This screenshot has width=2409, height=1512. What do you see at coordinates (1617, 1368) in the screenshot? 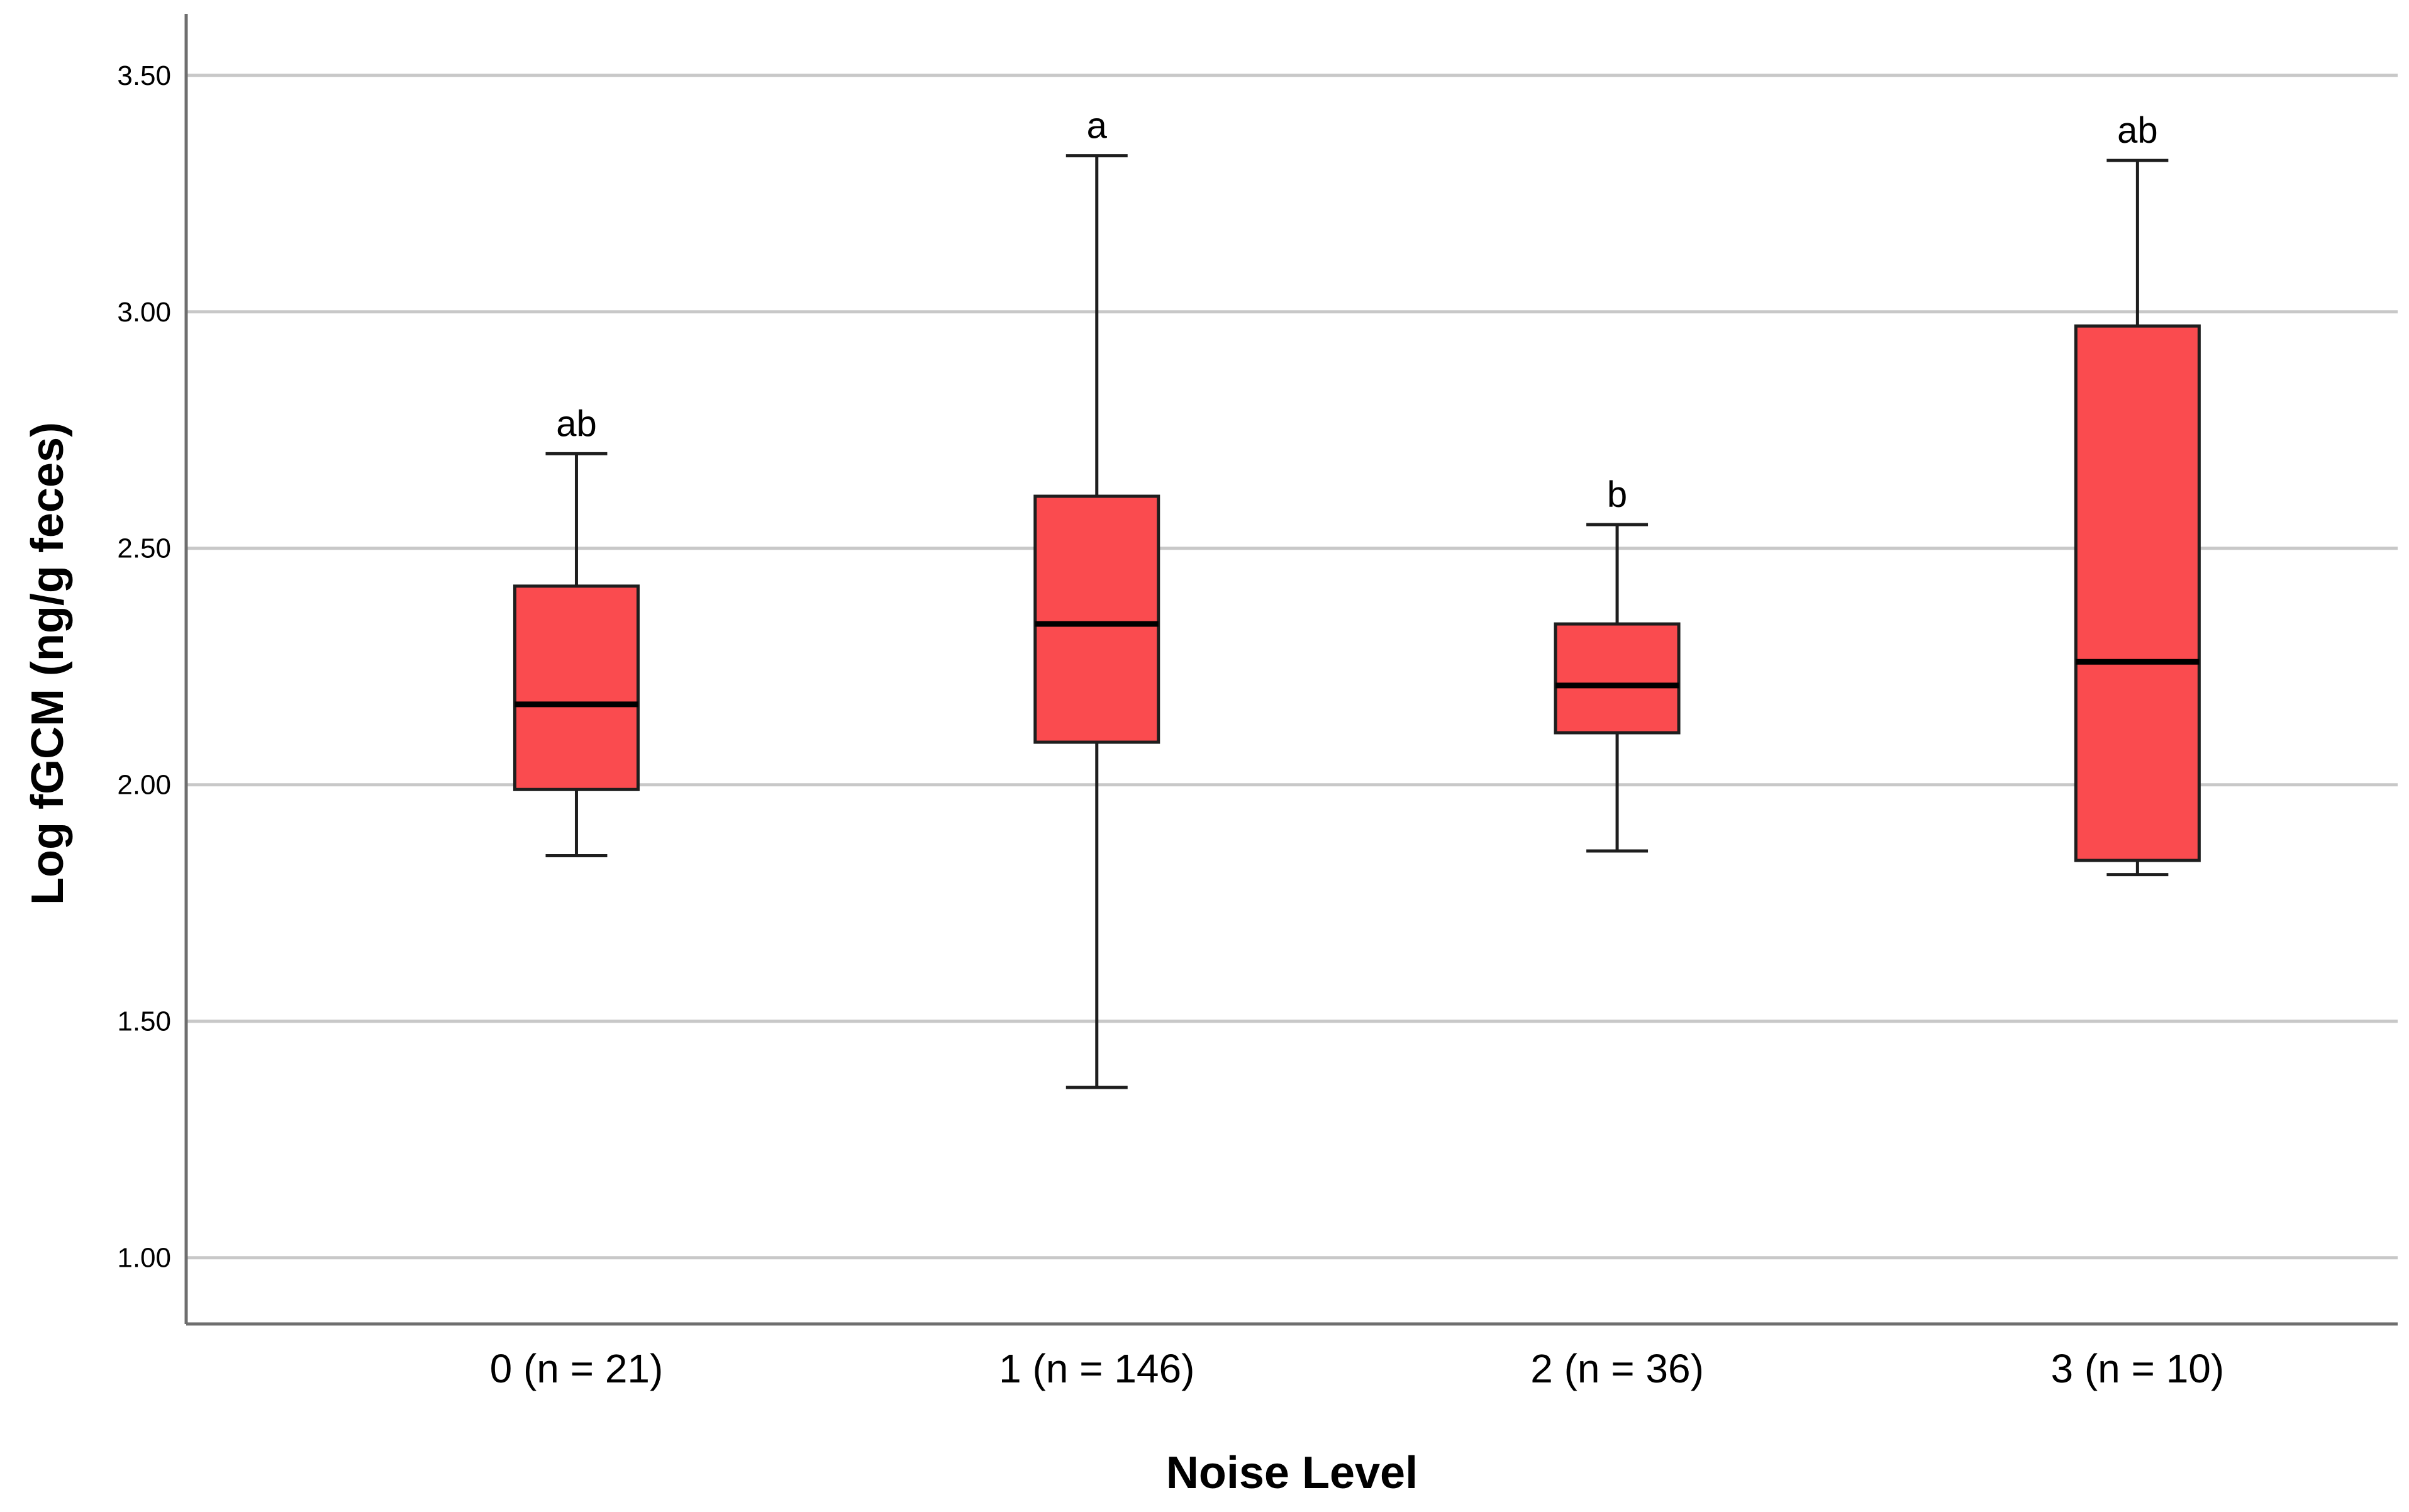
I see `x-tick-label: 2 (n = 36)` at bounding box center [1617, 1368].